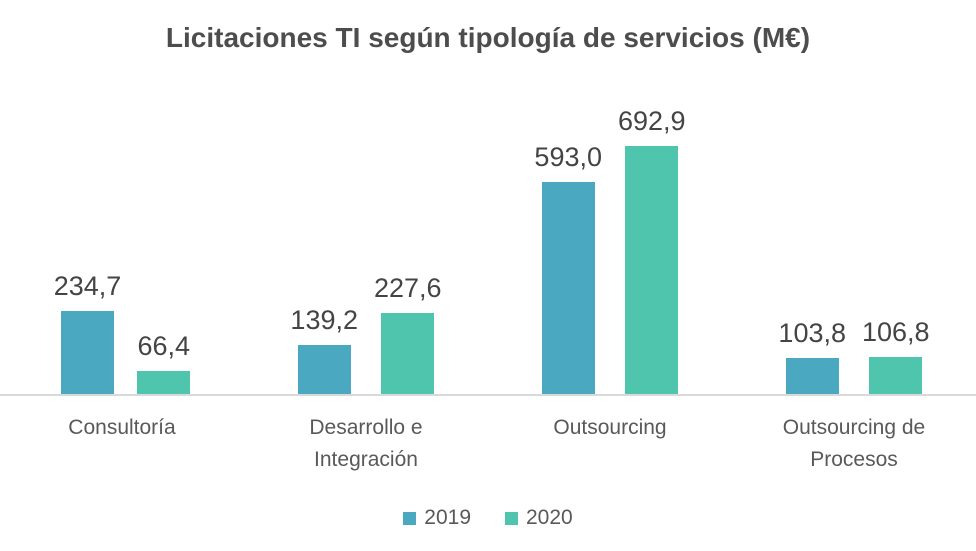 Image resolution: width=976 pixels, height=551 pixels. What do you see at coordinates (652, 121) in the screenshot?
I see `value-label-2020-outsourcing: 692,9` at bounding box center [652, 121].